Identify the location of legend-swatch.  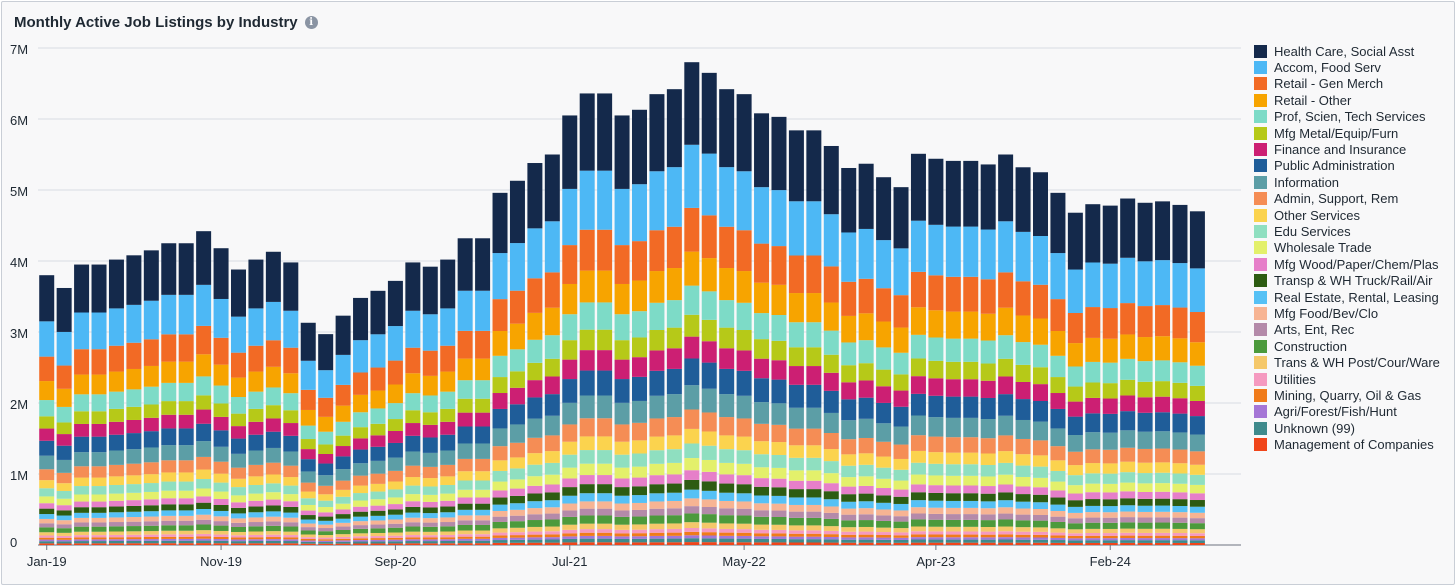
(1260, 199).